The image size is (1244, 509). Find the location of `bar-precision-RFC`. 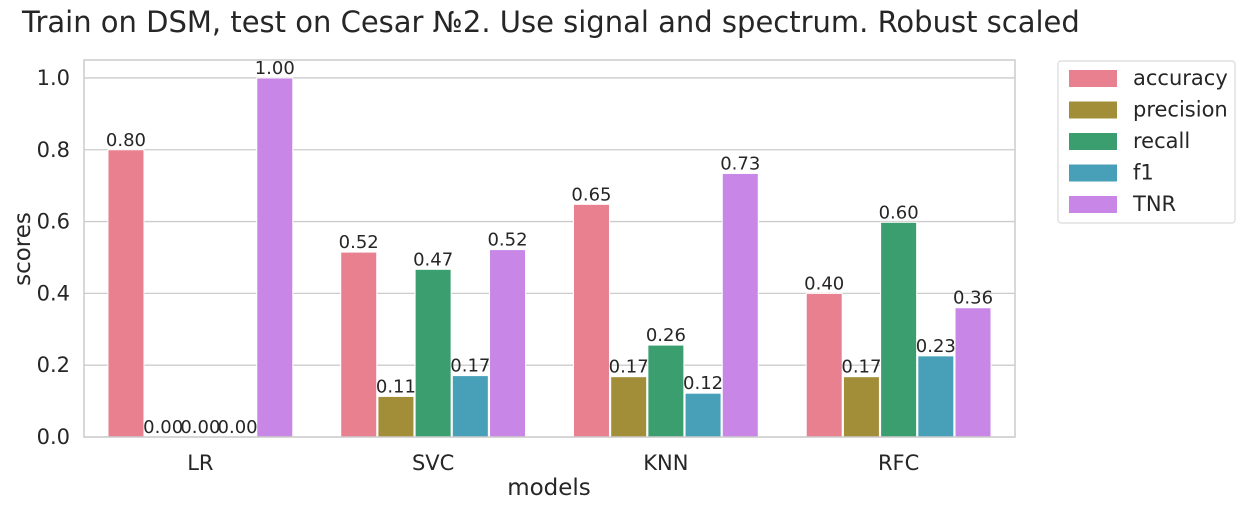

bar-precision-RFC is located at coordinates (861, 407).